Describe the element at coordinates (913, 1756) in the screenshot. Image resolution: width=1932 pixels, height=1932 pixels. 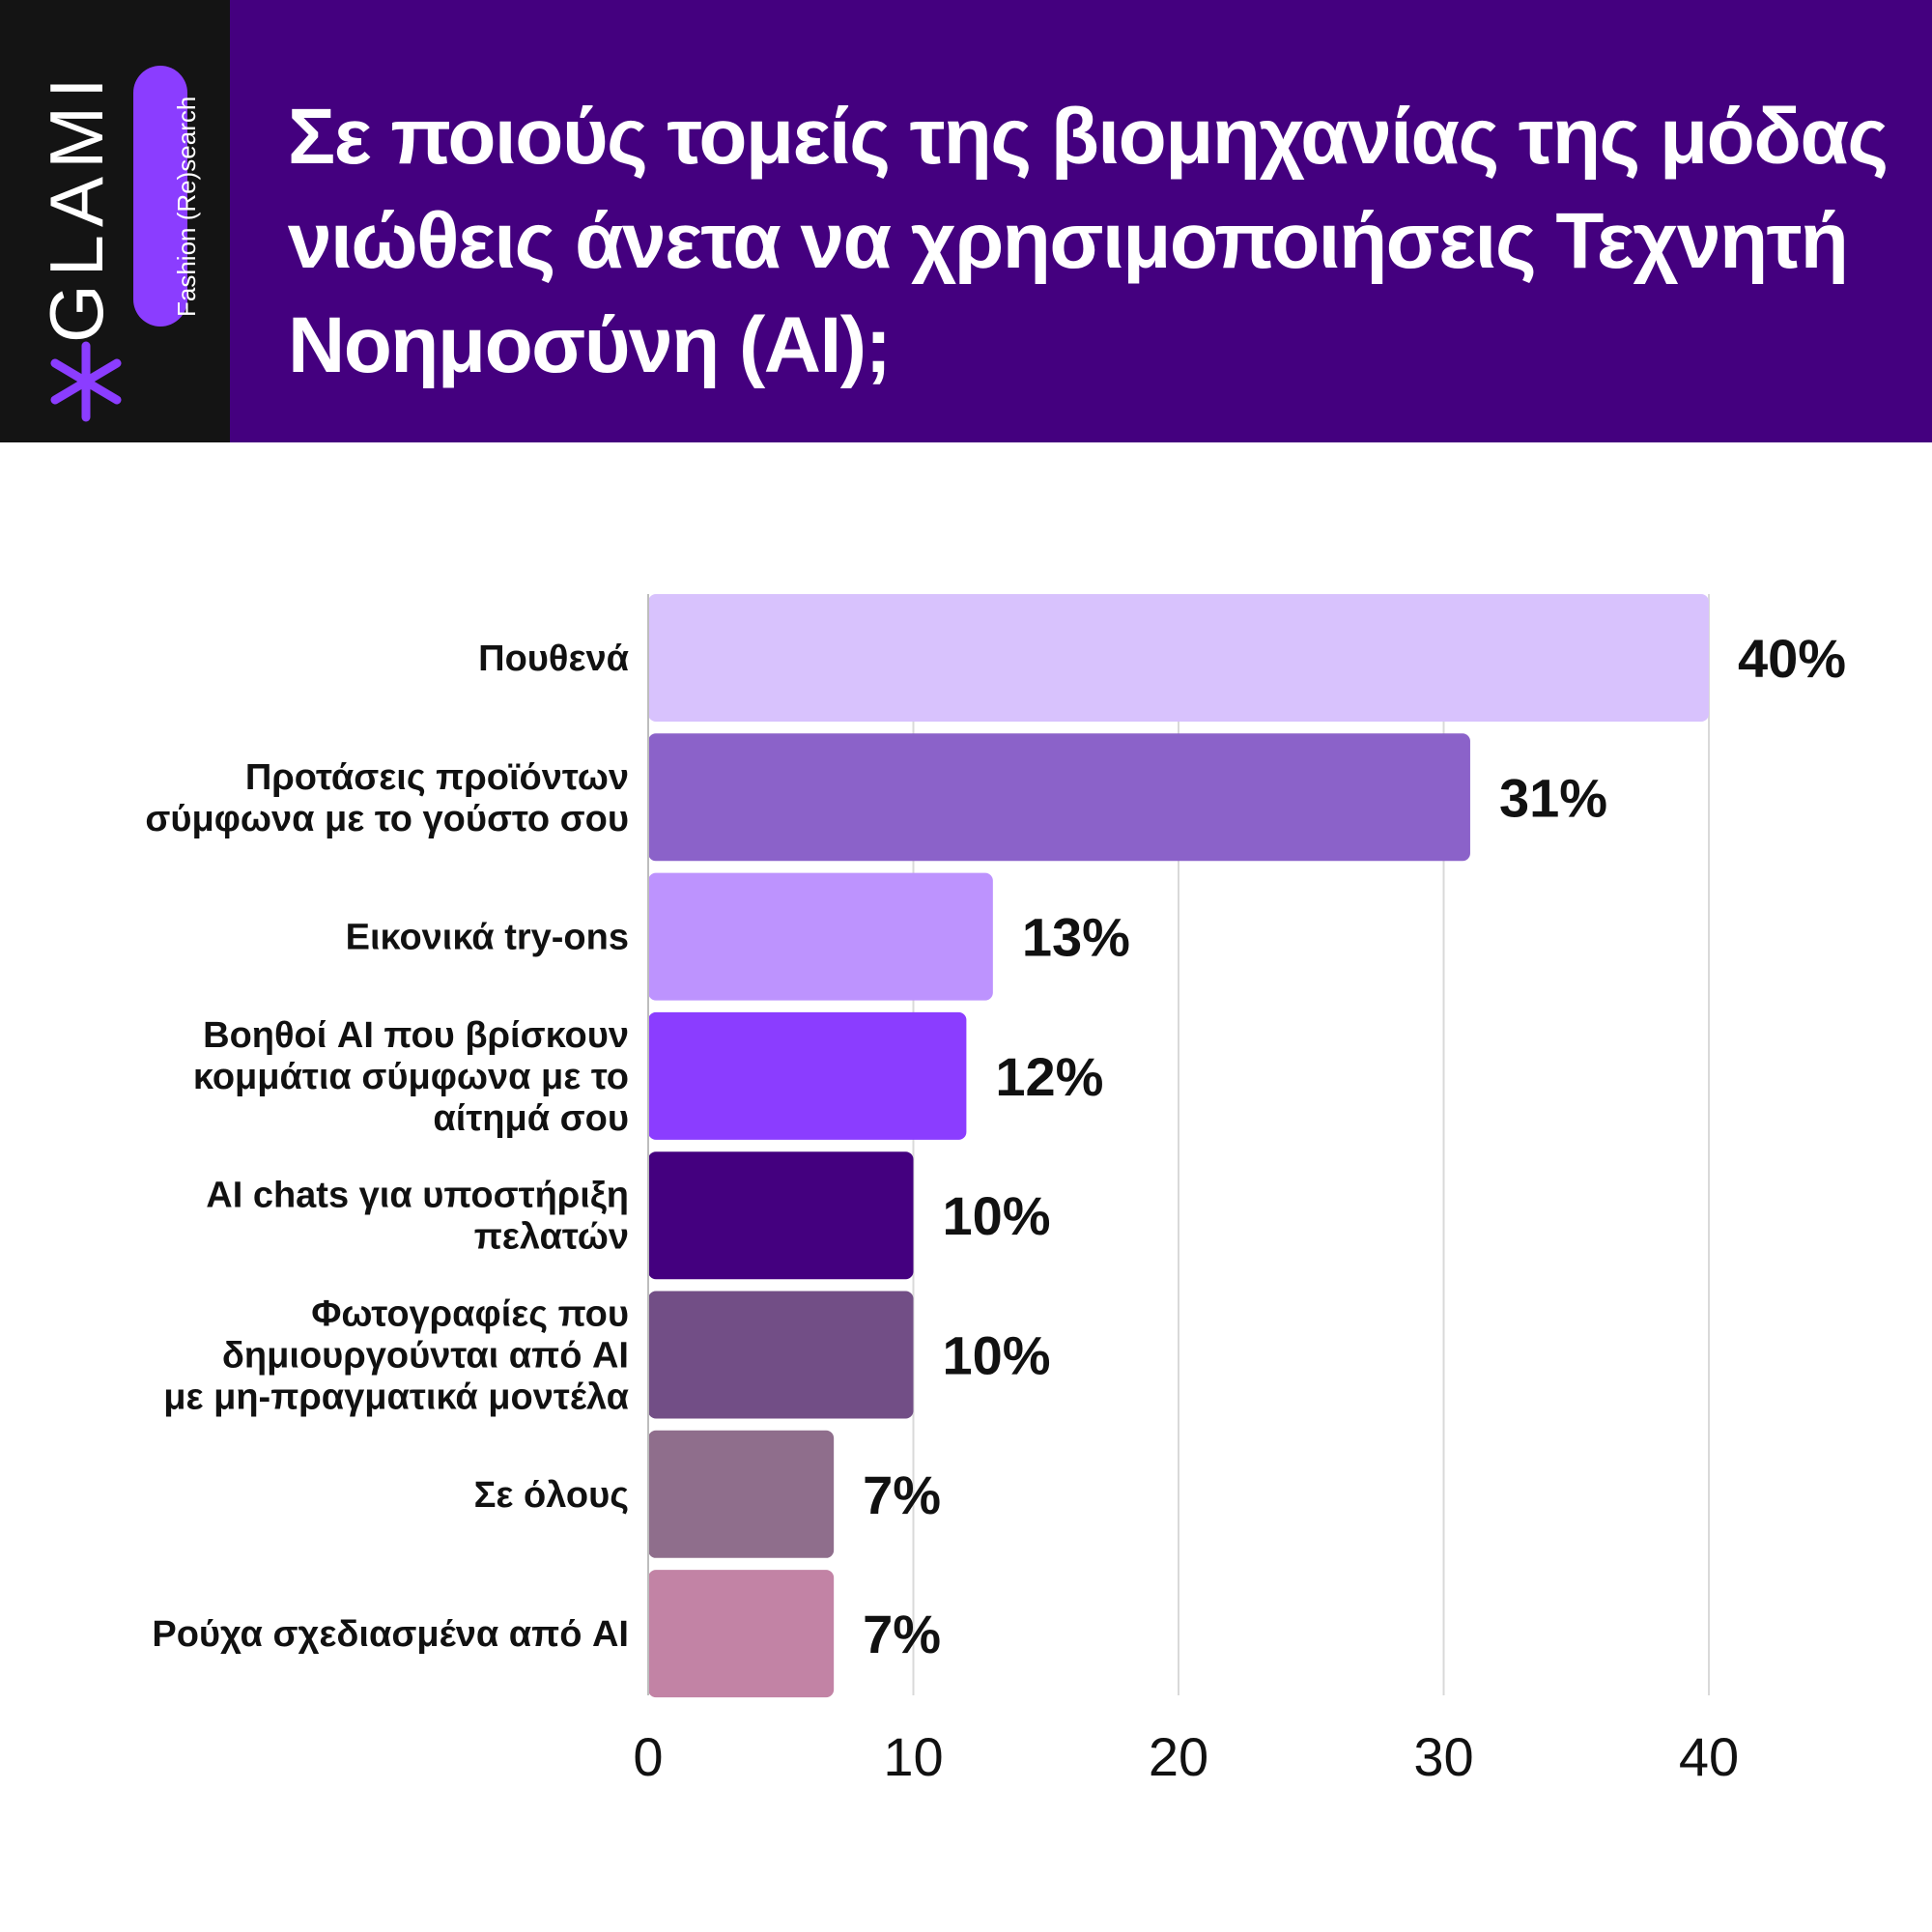
I see `x-tick-label: 10` at that location.